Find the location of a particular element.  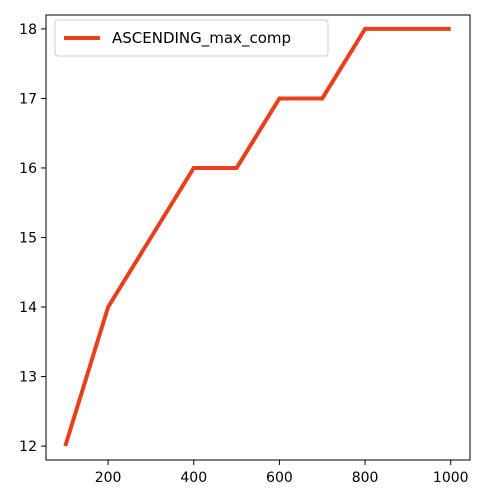

legend: ASCENDING_max_comp is located at coordinates (191, 38).